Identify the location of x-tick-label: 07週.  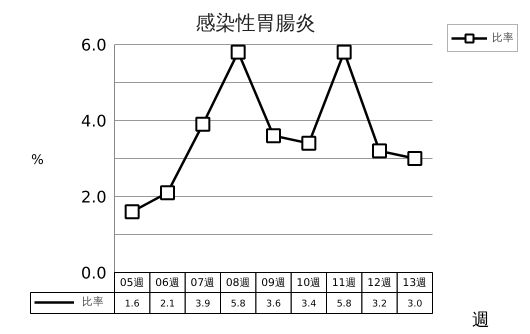
(203, 282).